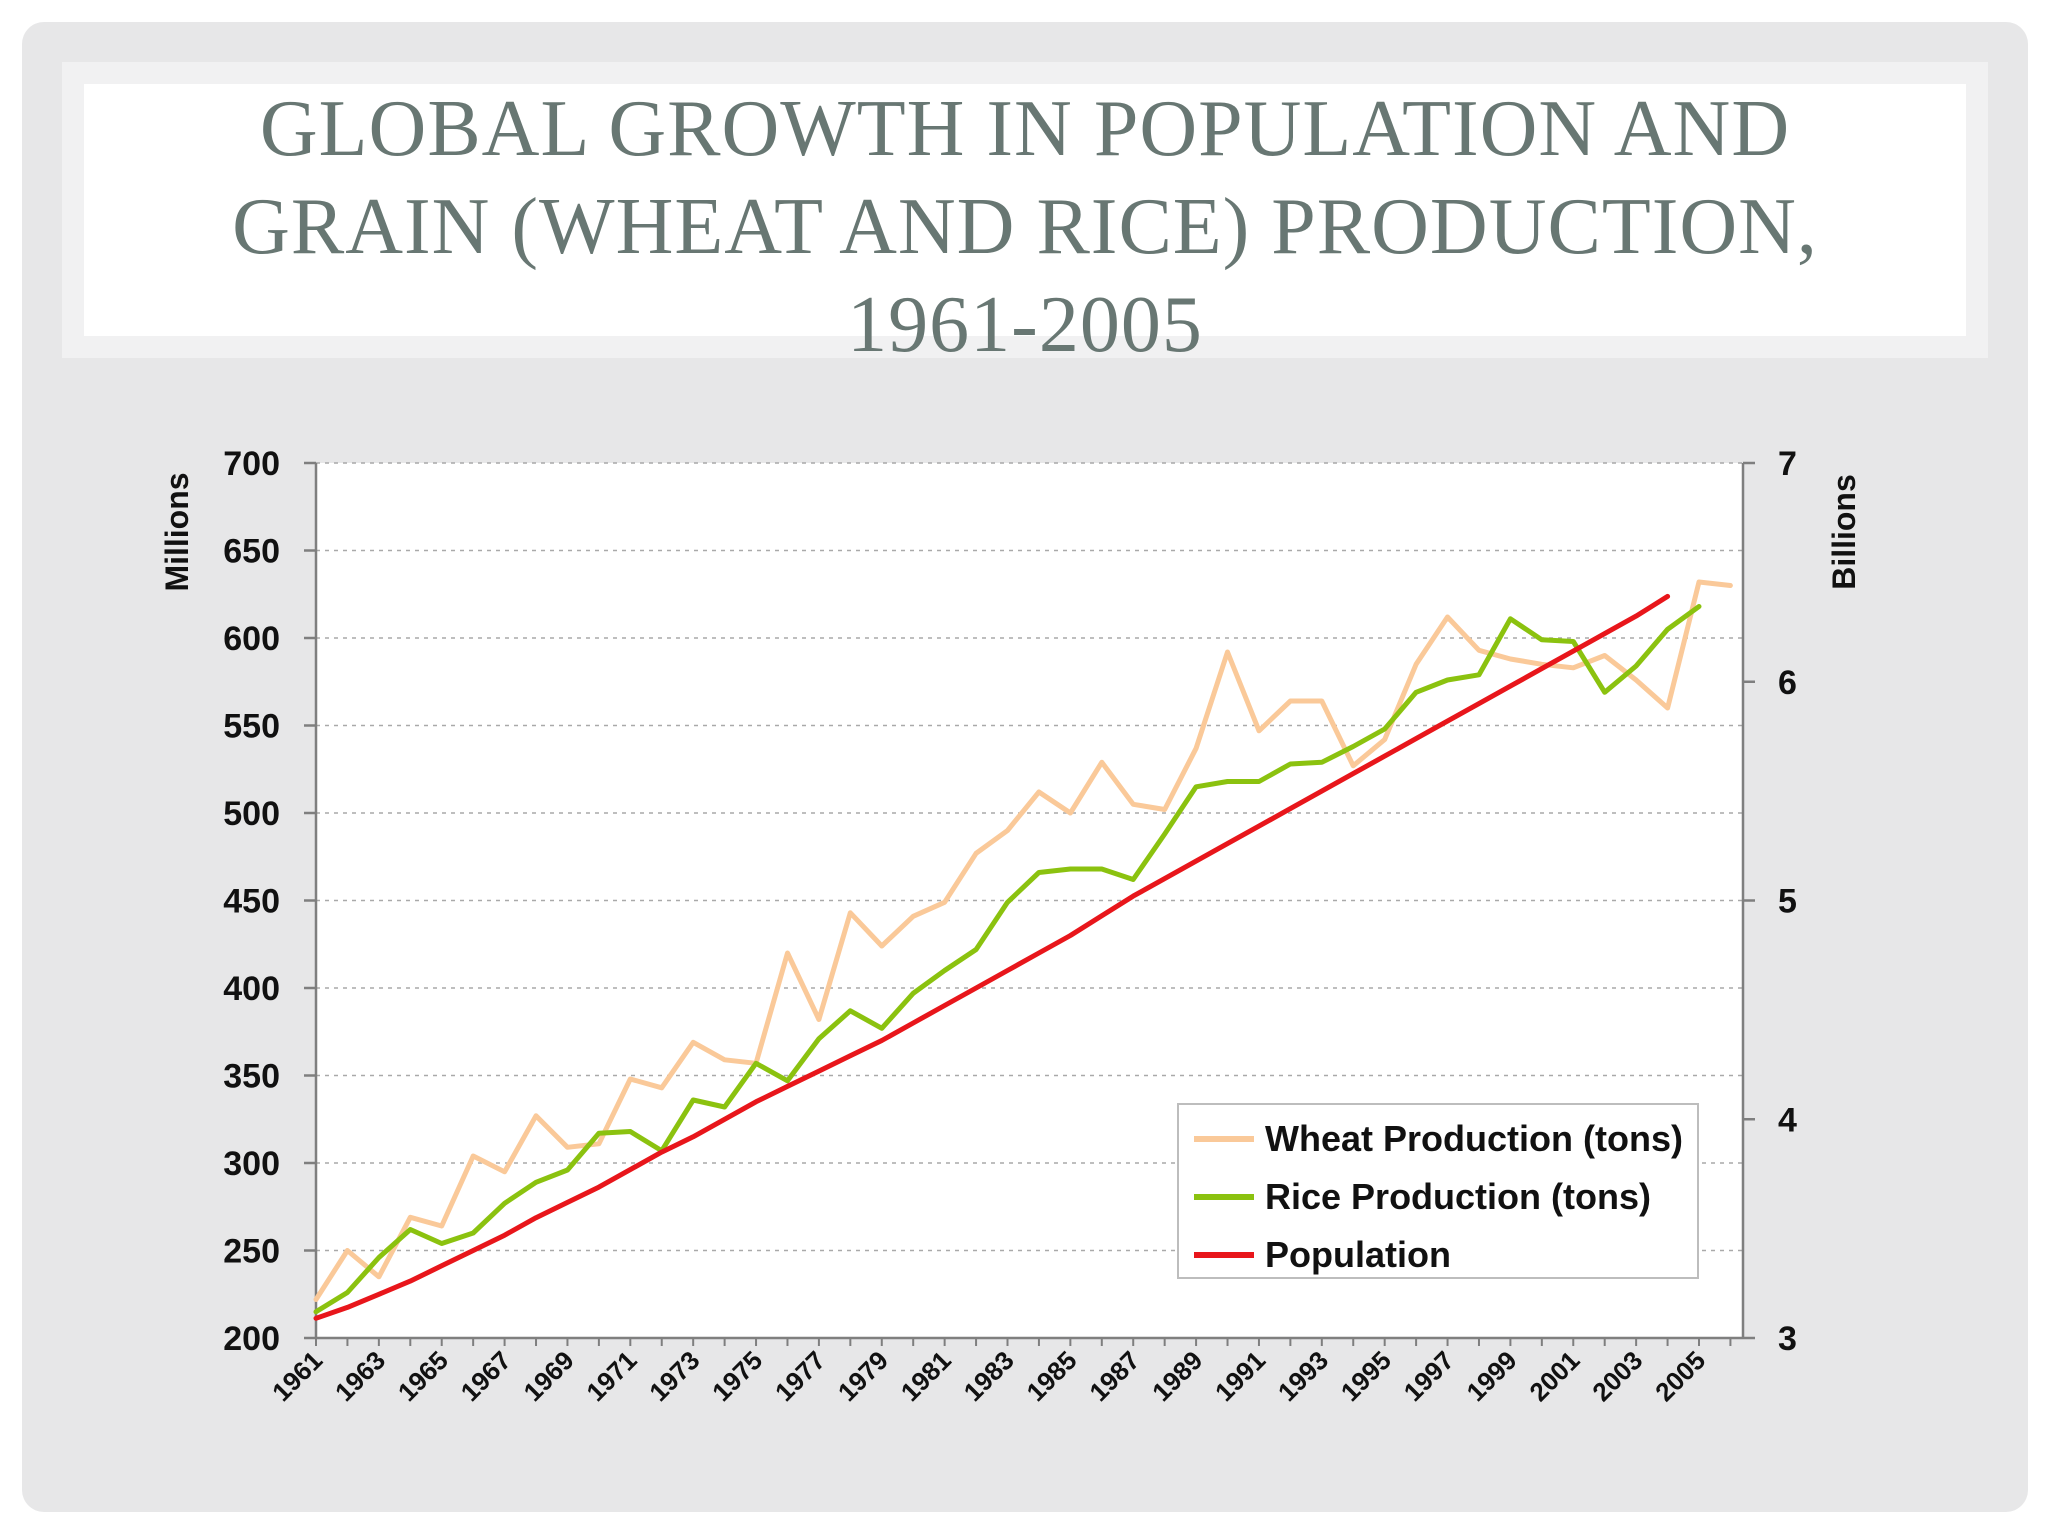 Image resolution: width=2048 pixels, height=1536 pixels. Describe the element at coordinates (251, 1077) in the screenshot. I see `left-tick-label: 350` at that location.